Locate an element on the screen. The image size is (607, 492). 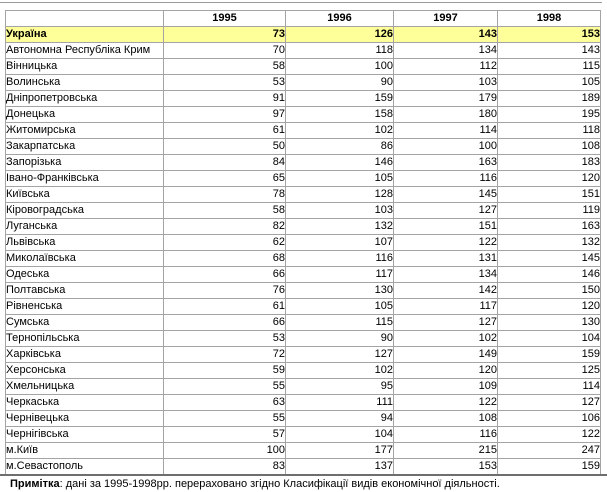
region-name-cell: Одеська is located at coordinates (84, 274).